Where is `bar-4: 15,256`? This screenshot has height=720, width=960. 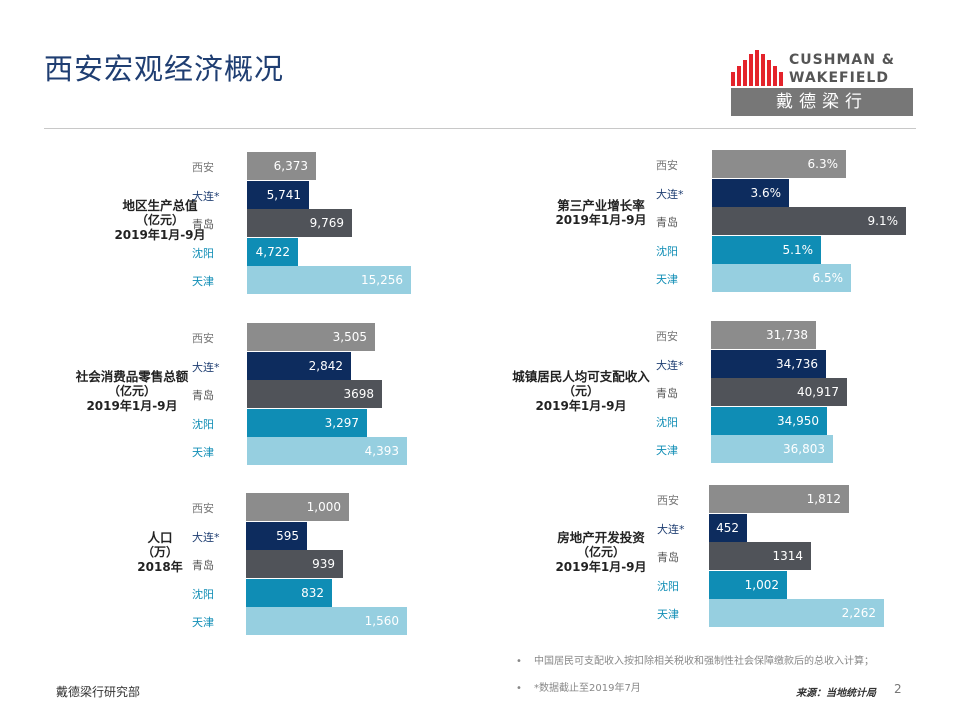
bar-4: 15,256 is located at coordinates (329, 280).